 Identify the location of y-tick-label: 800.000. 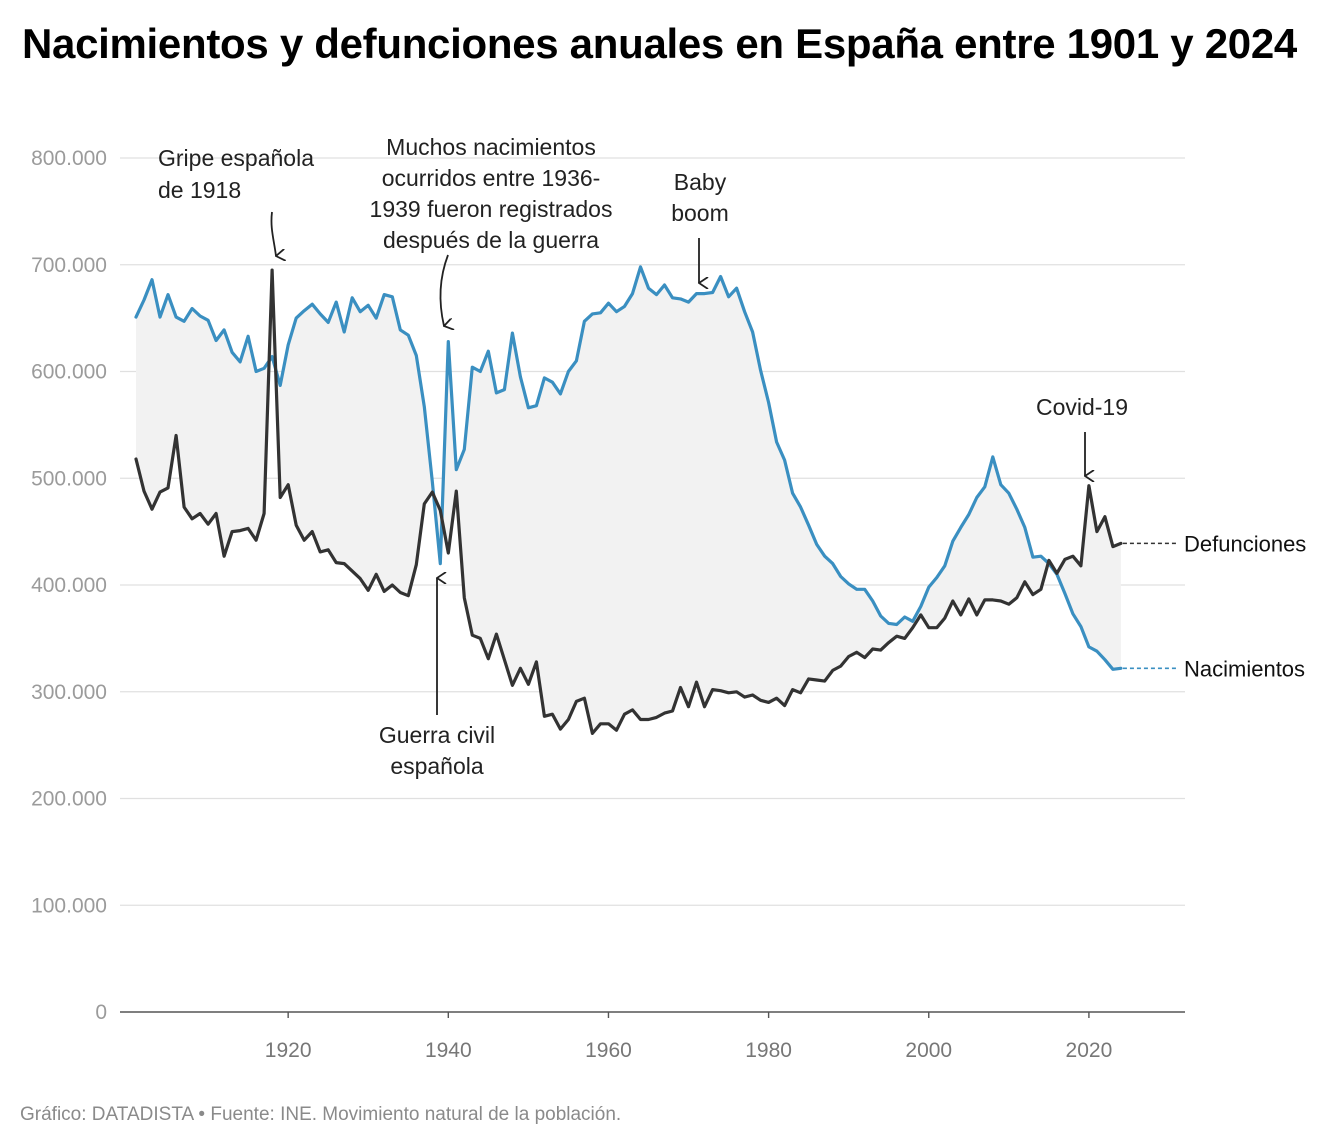
(69, 158).